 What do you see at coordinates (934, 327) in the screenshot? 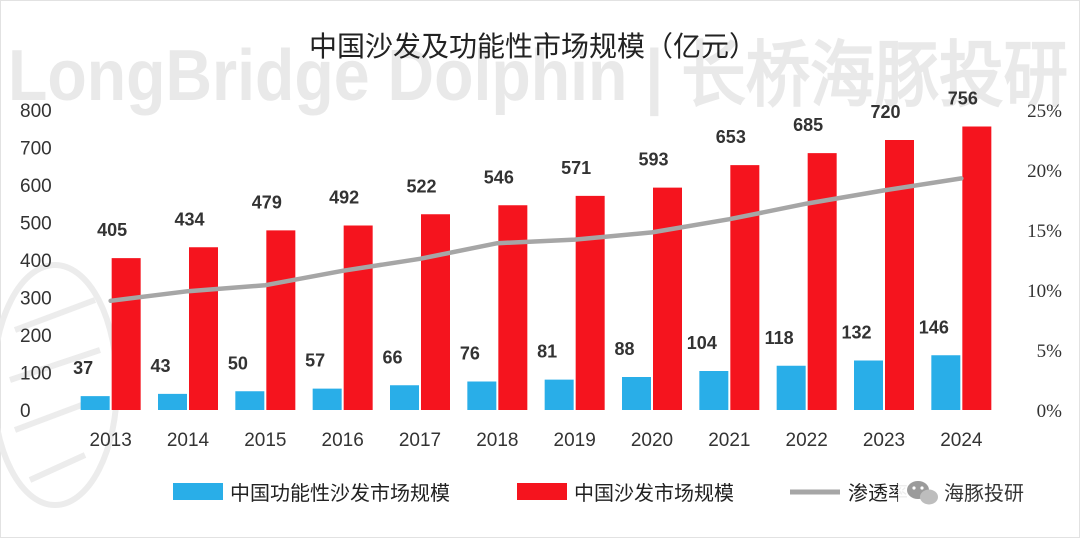
I see `data-label-functional: 146` at bounding box center [934, 327].